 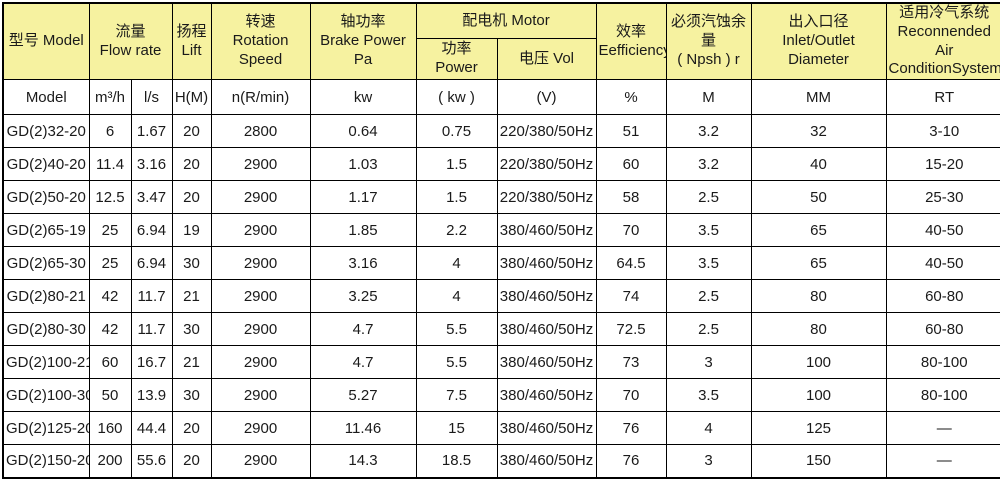 I want to click on cell-efficiency: 72.5, so click(x=631, y=329).